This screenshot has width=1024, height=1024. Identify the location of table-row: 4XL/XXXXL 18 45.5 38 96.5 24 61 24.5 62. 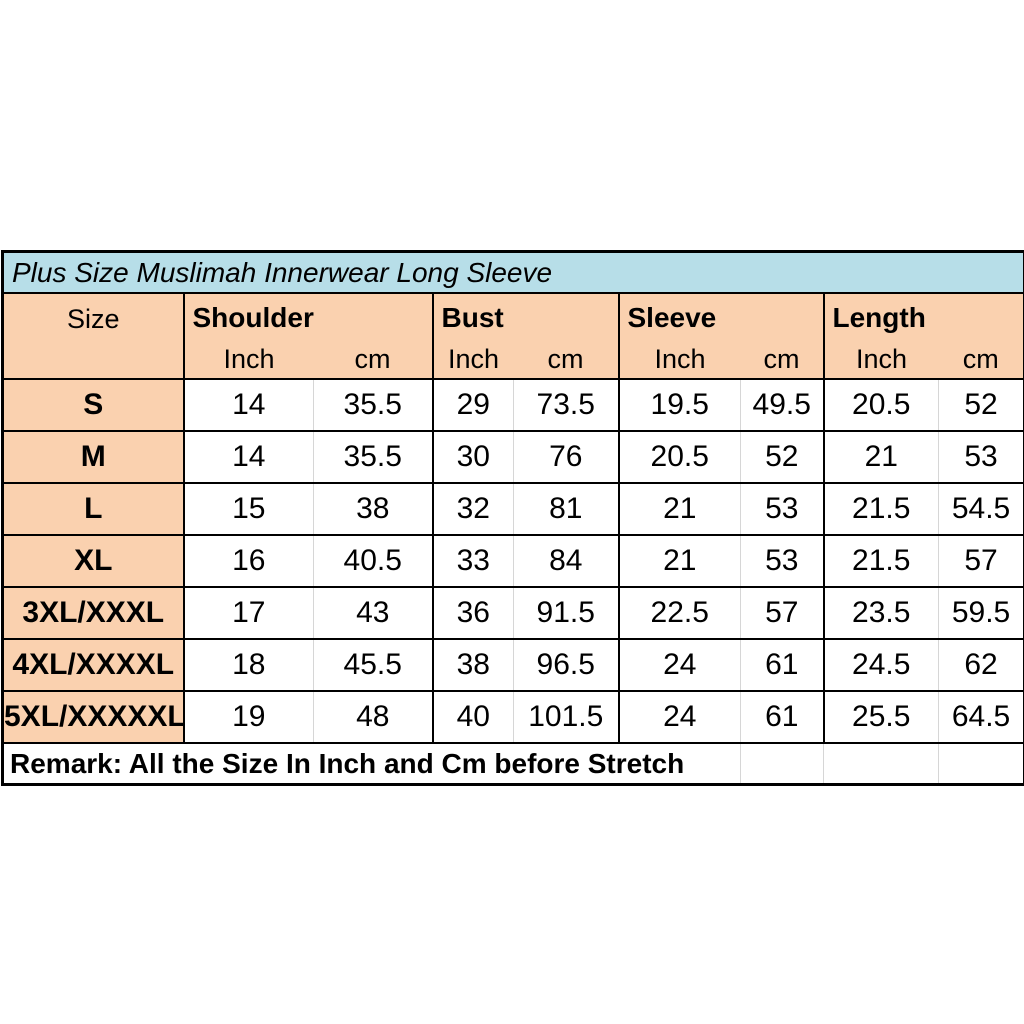
(513, 664).